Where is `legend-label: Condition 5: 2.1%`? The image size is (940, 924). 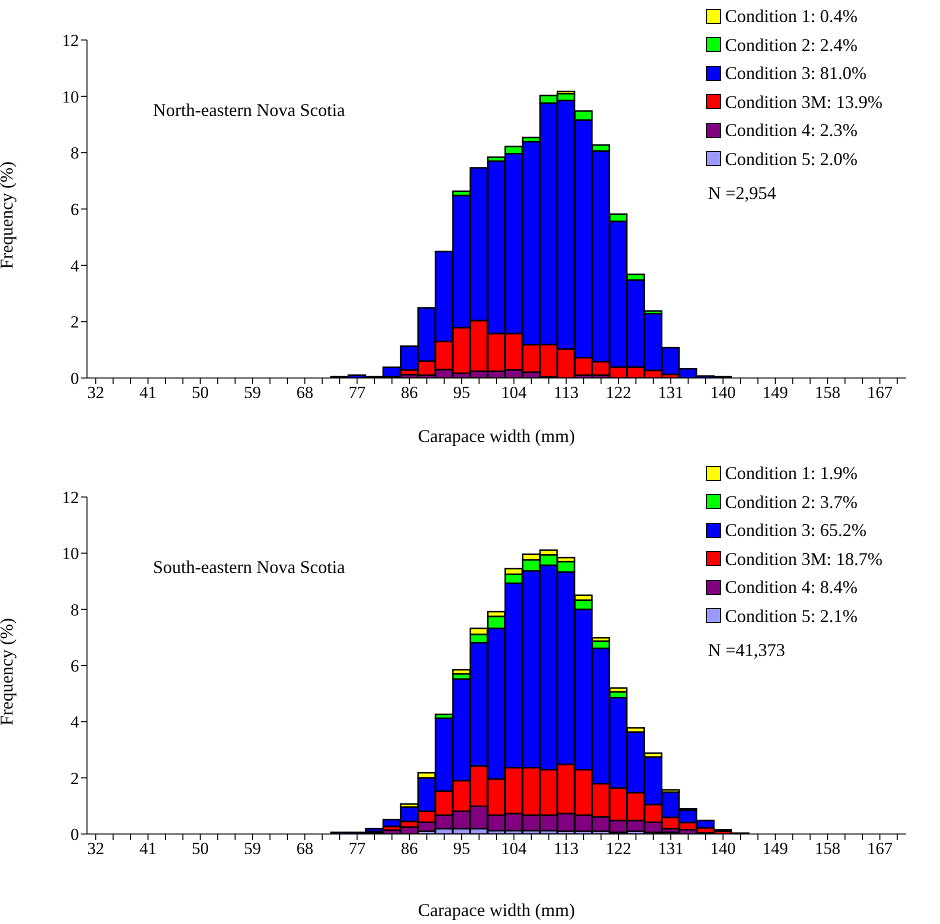 legend-label: Condition 5: 2.1% is located at coordinates (791, 616).